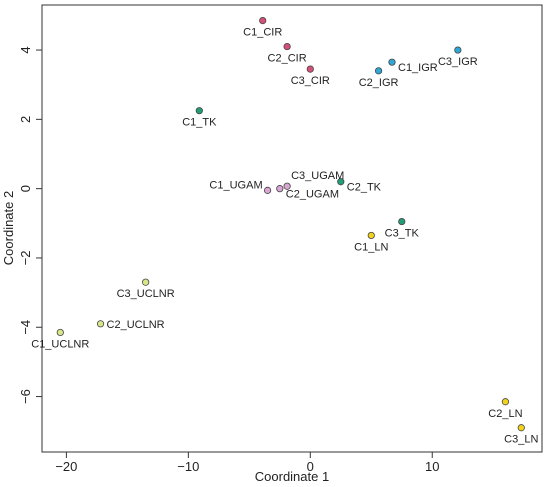 This screenshot has width=550, height=487. What do you see at coordinates (247, 463) in the screenshot?
I see `x-axis: −20 −10 0 10` at bounding box center [247, 463].